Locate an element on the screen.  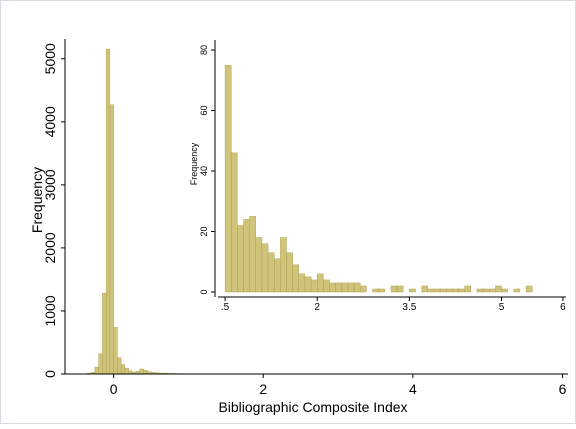
inset-y-tick-label: 0 is located at coordinates (204, 291).